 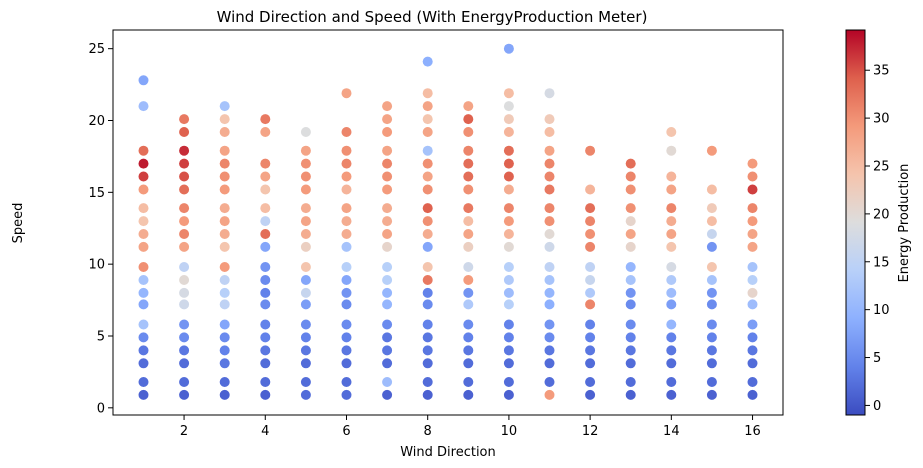 What do you see at coordinates (184, 431) in the screenshot?
I see `x-tick-label: 2` at bounding box center [184, 431].